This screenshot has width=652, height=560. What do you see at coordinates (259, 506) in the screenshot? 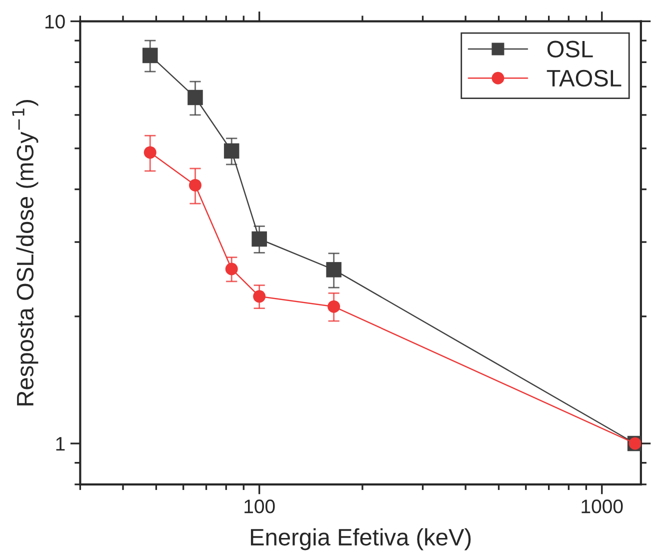
I see `x-tick-label: 100` at bounding box center [259, 506].